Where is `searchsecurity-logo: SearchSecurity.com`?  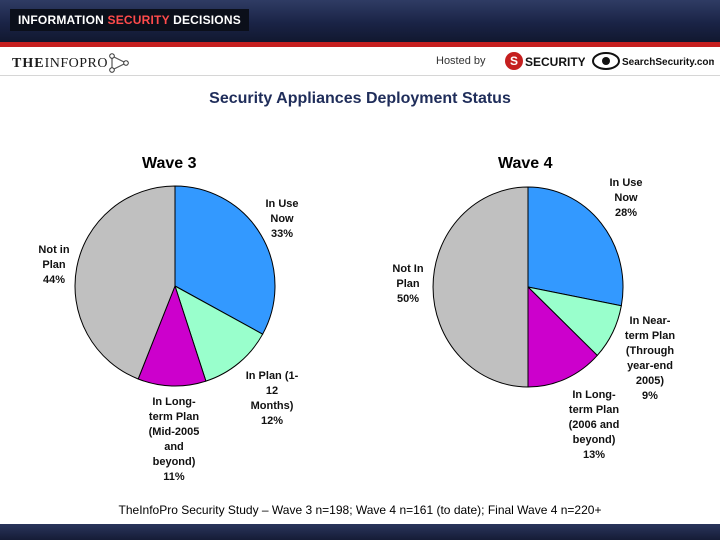
searchsecurity-logo: SearchSecurity.com is located at coordinates (653, 61).